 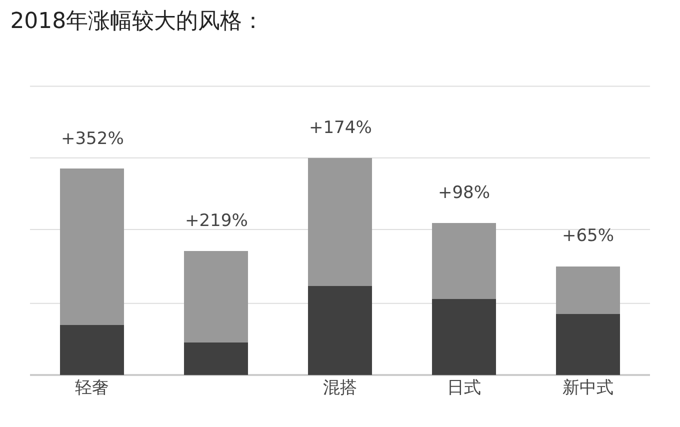 What do you see at coordinates (340, 128) in the screenshot?
I see `text: +174%` at bounding box center [340, 128].